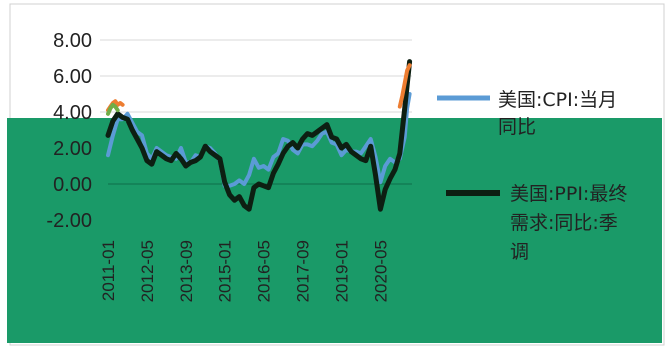 Image resolution: width=672 pixels, height=349 pixels. What do you see at coordinates (108, 270) in the screenshot?
I see `x-tick-label-0: 2011-01` at bounding box center [108, 270].